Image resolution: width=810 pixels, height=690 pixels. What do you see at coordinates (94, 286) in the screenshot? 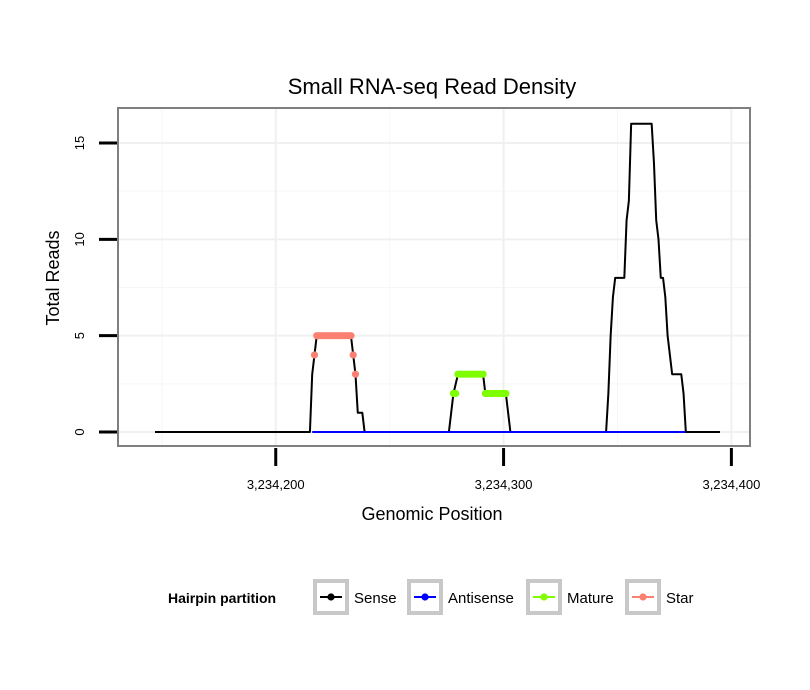
I see `y-axis: 0 5 10 15` at bounding box center [94, 286].